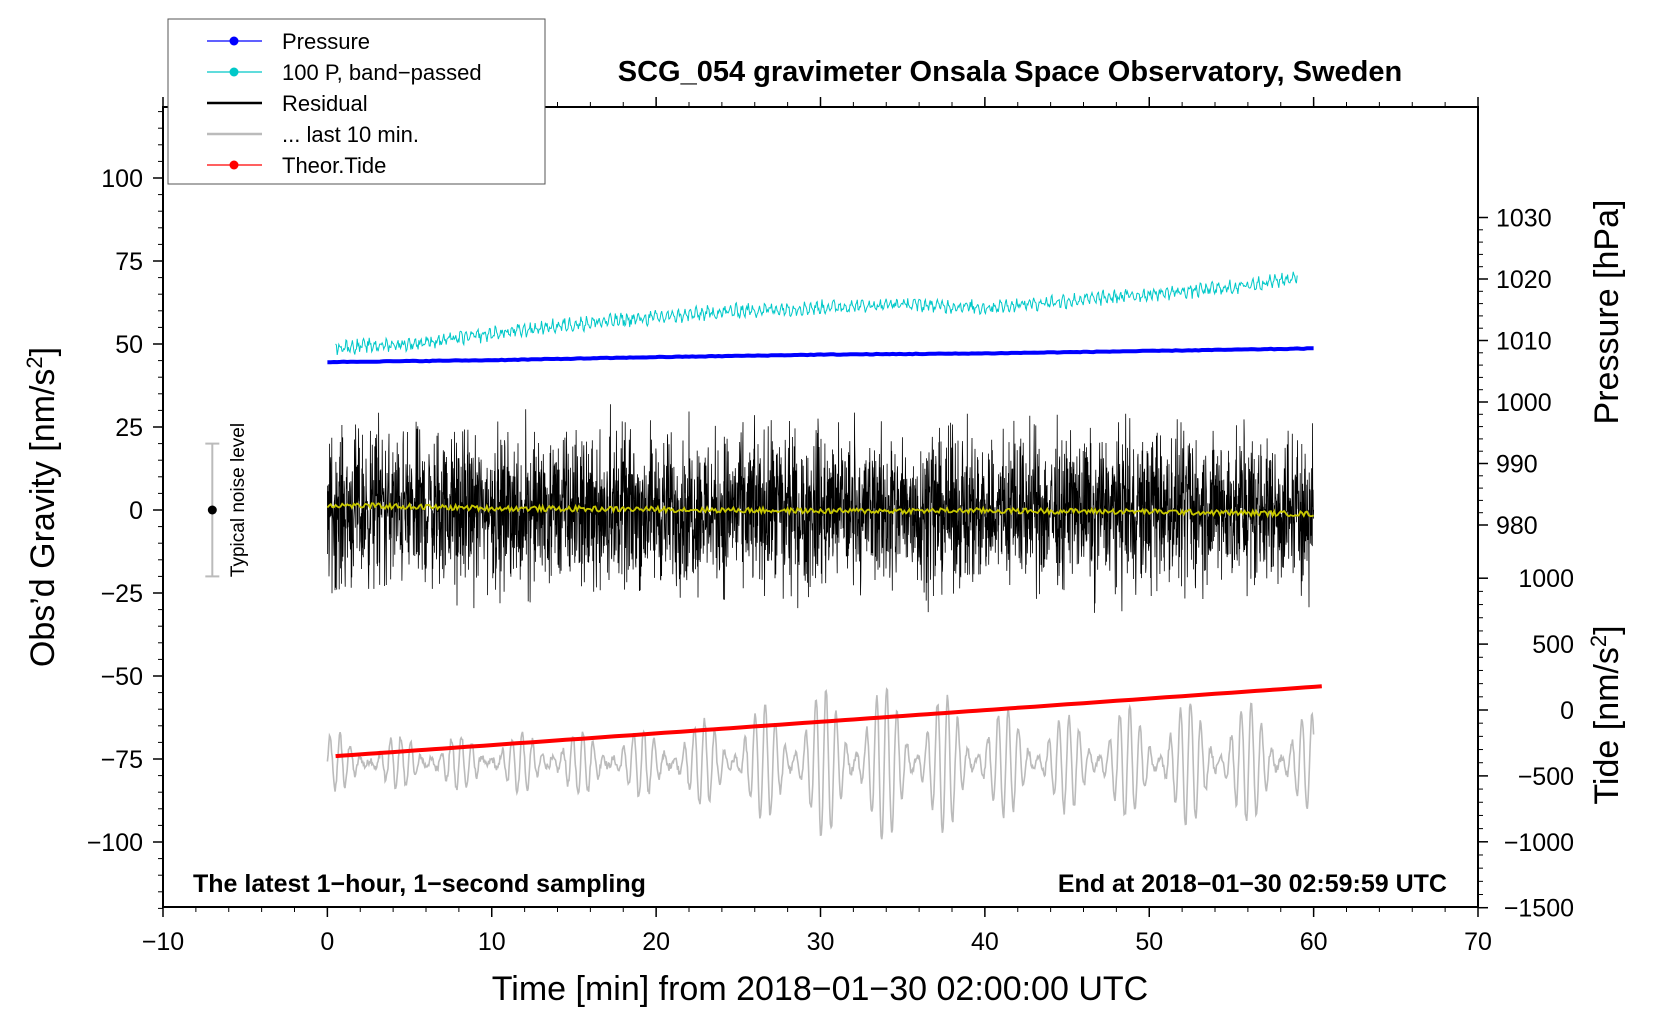  I want to click on noise-level-label: Typical noise level, so click(238, 500).